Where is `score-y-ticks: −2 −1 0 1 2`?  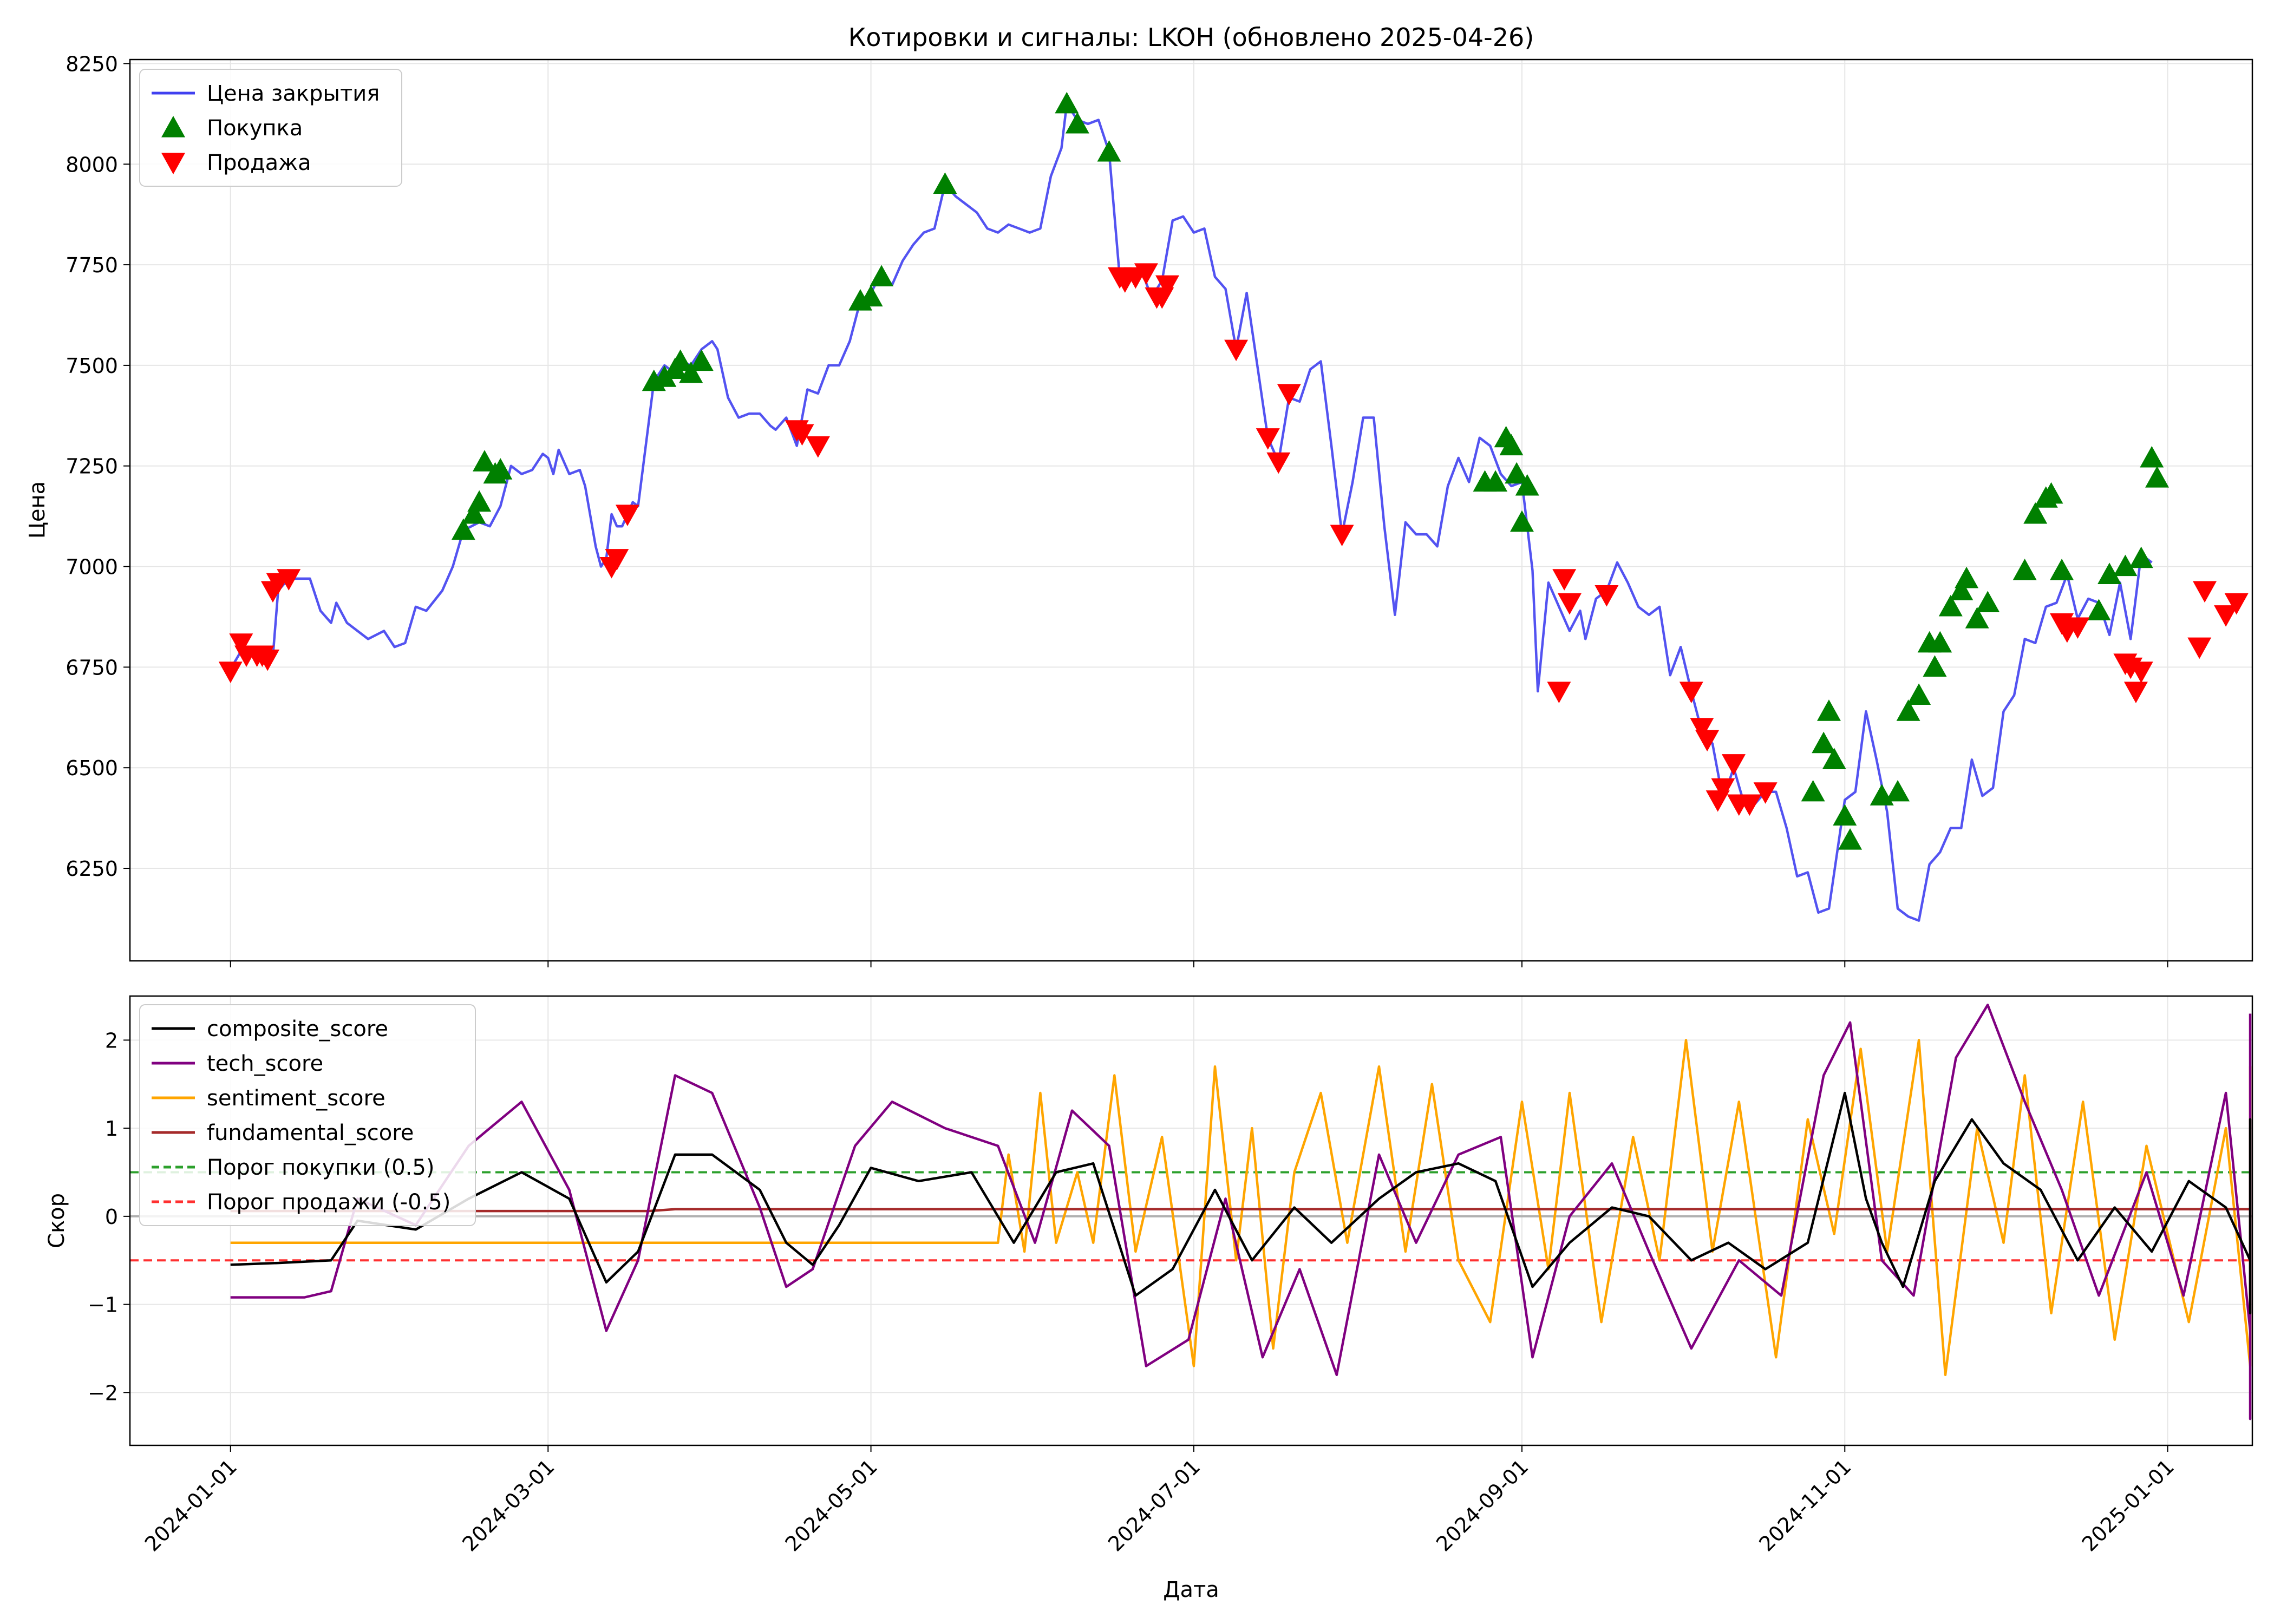
score-y-ticks: −2 −1 0 1 2 is located at coordinates (109, 1217).